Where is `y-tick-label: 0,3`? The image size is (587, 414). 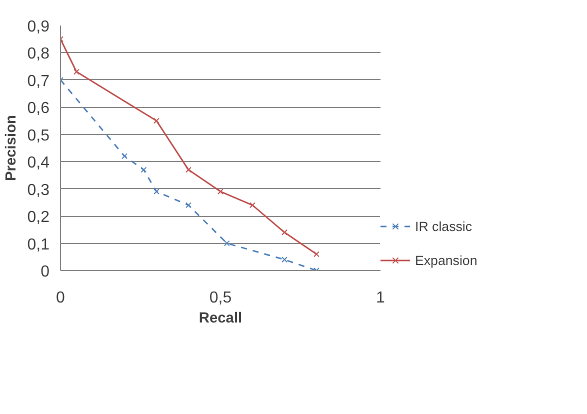
y-tick-label: 0,3 is located at coordinates (38, 190).